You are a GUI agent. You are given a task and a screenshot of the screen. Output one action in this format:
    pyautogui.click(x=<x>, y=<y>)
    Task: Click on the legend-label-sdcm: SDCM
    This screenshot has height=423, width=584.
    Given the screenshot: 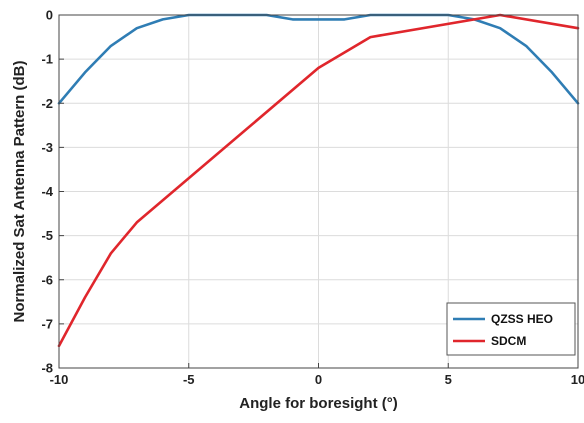 What is the action you would take?
    pyautogui.click(x=508, y=341)
    